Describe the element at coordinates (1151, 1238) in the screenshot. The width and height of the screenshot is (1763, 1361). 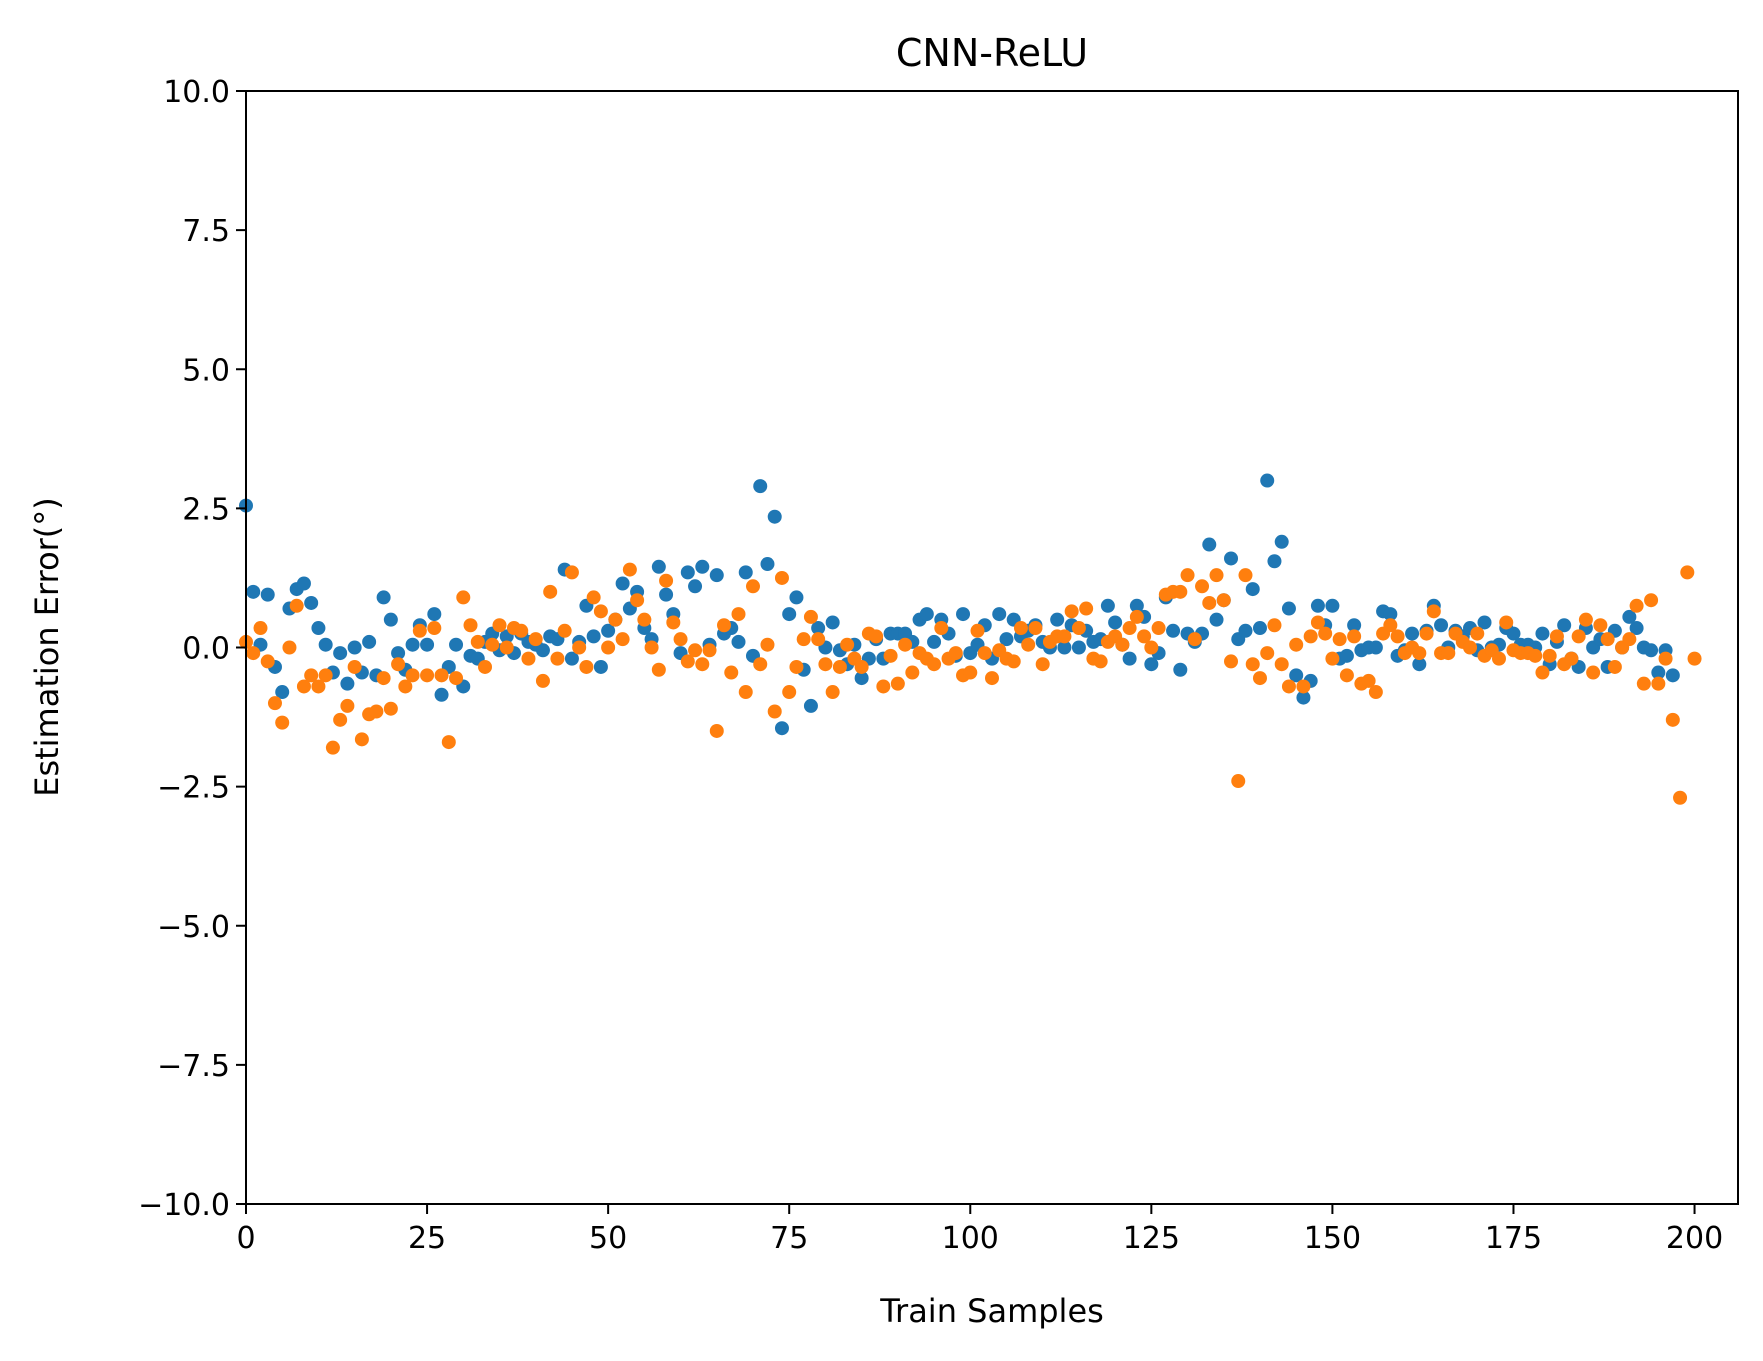
I see `x-tick-label: 125` at that location.